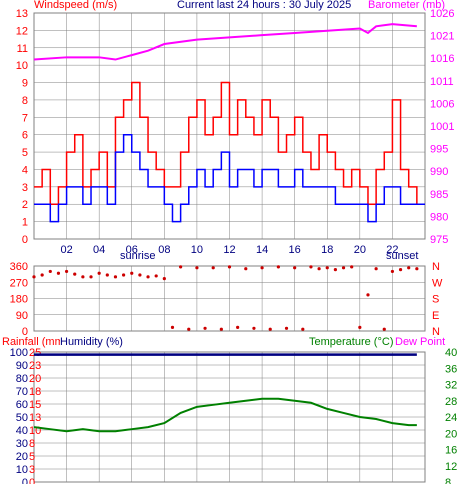 This screenshot has width=463, height=484. I want to click on rainfall-y-tick-label: 20, so click(35, 379).